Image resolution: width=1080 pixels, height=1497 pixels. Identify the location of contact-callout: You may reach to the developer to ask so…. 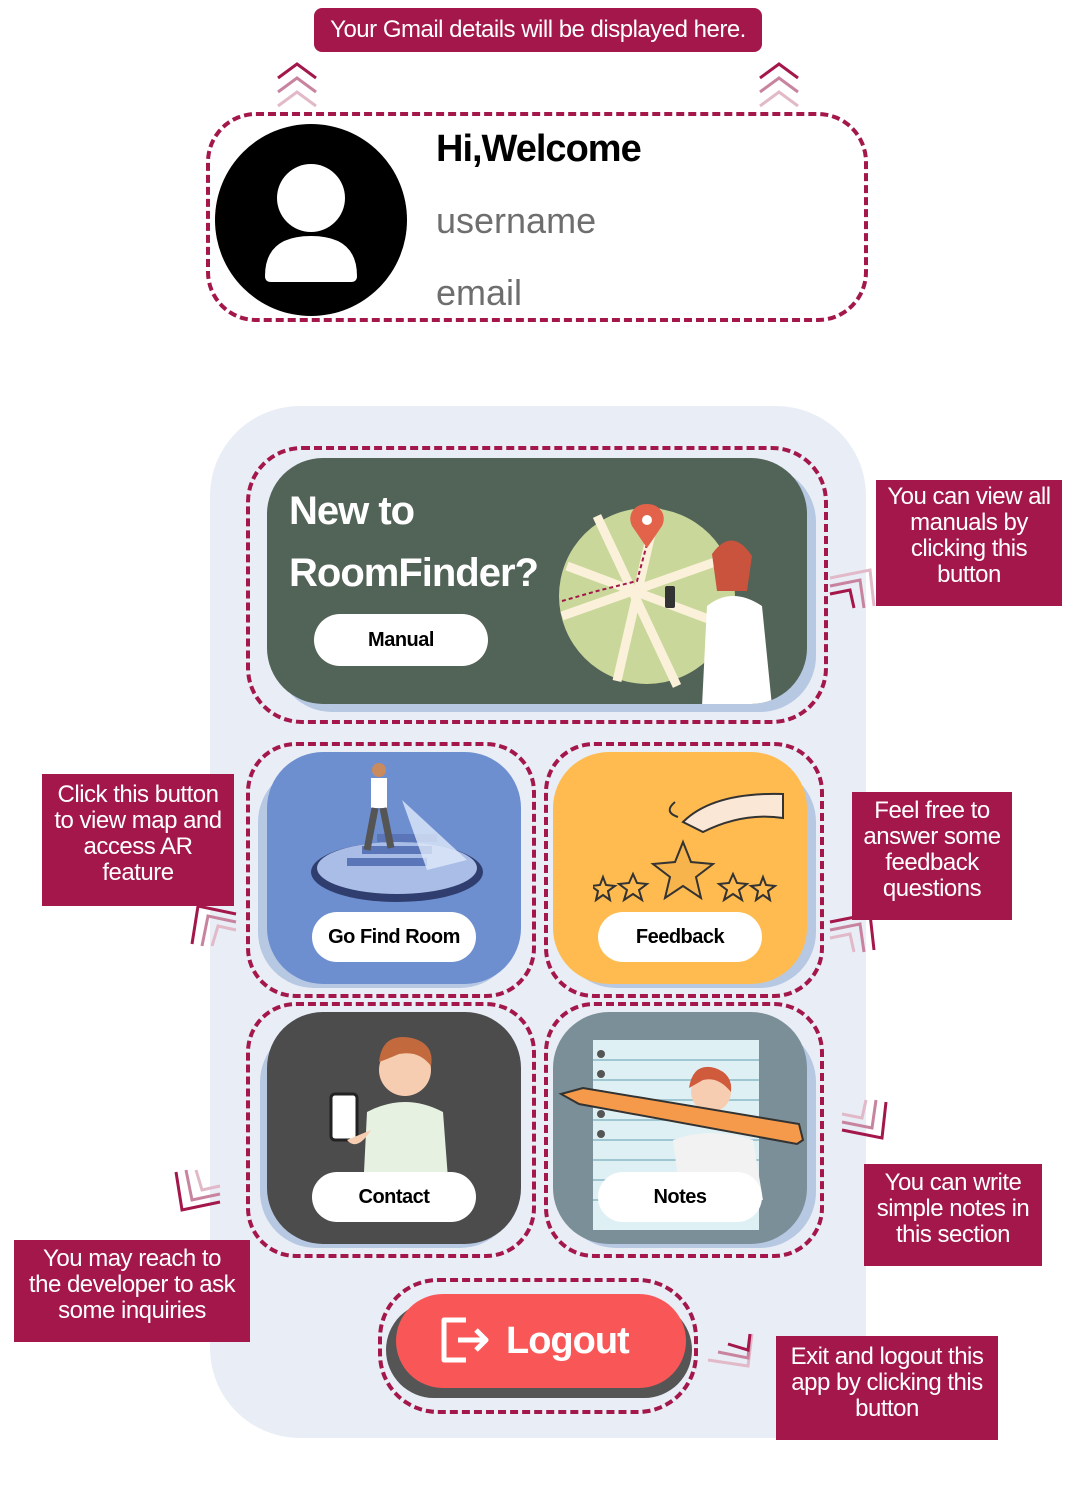
(132, 1291).